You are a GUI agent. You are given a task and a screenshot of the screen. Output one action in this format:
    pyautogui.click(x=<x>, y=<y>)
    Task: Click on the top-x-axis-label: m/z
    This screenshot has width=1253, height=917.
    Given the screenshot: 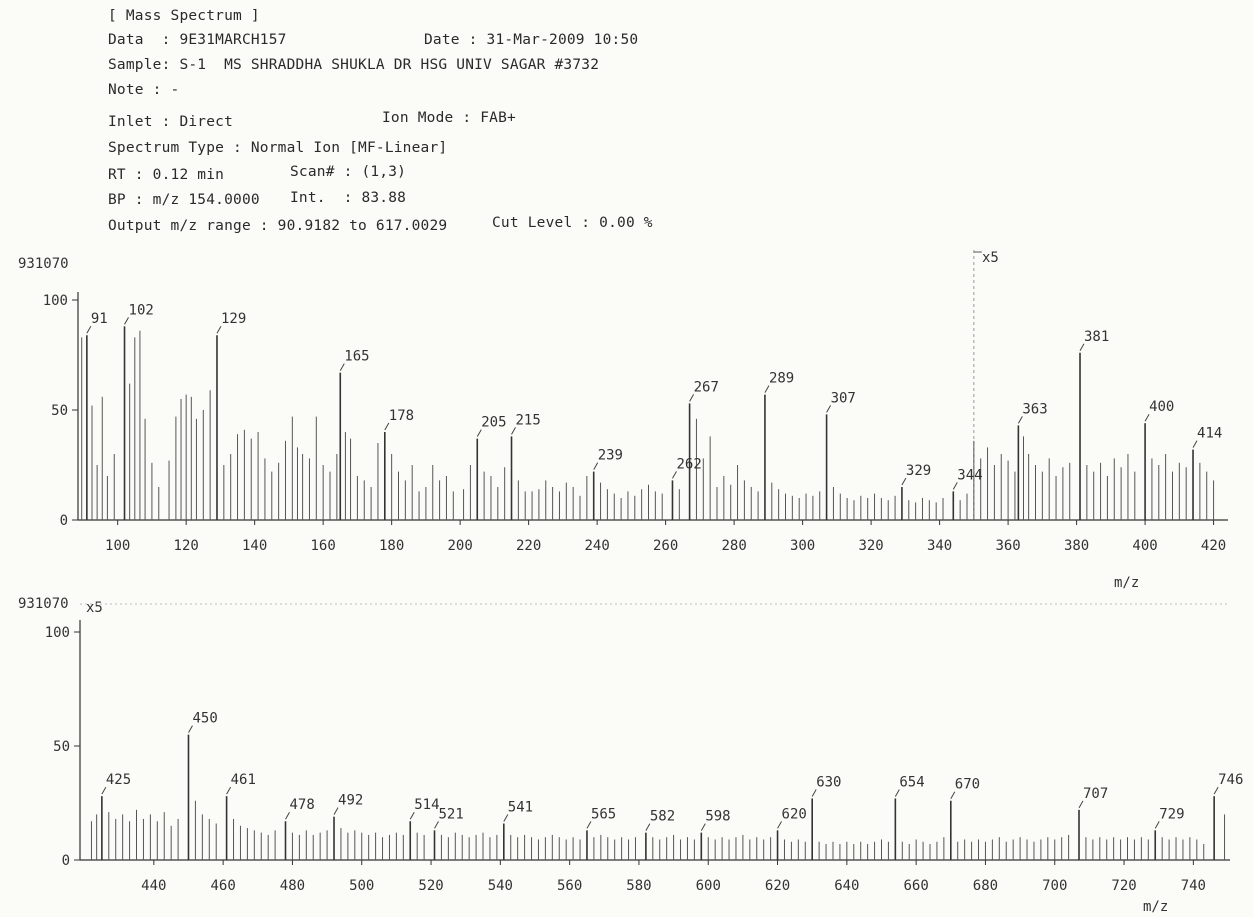 What is the action you would take?
    pyautogui.click(x=1126, y=583)
    